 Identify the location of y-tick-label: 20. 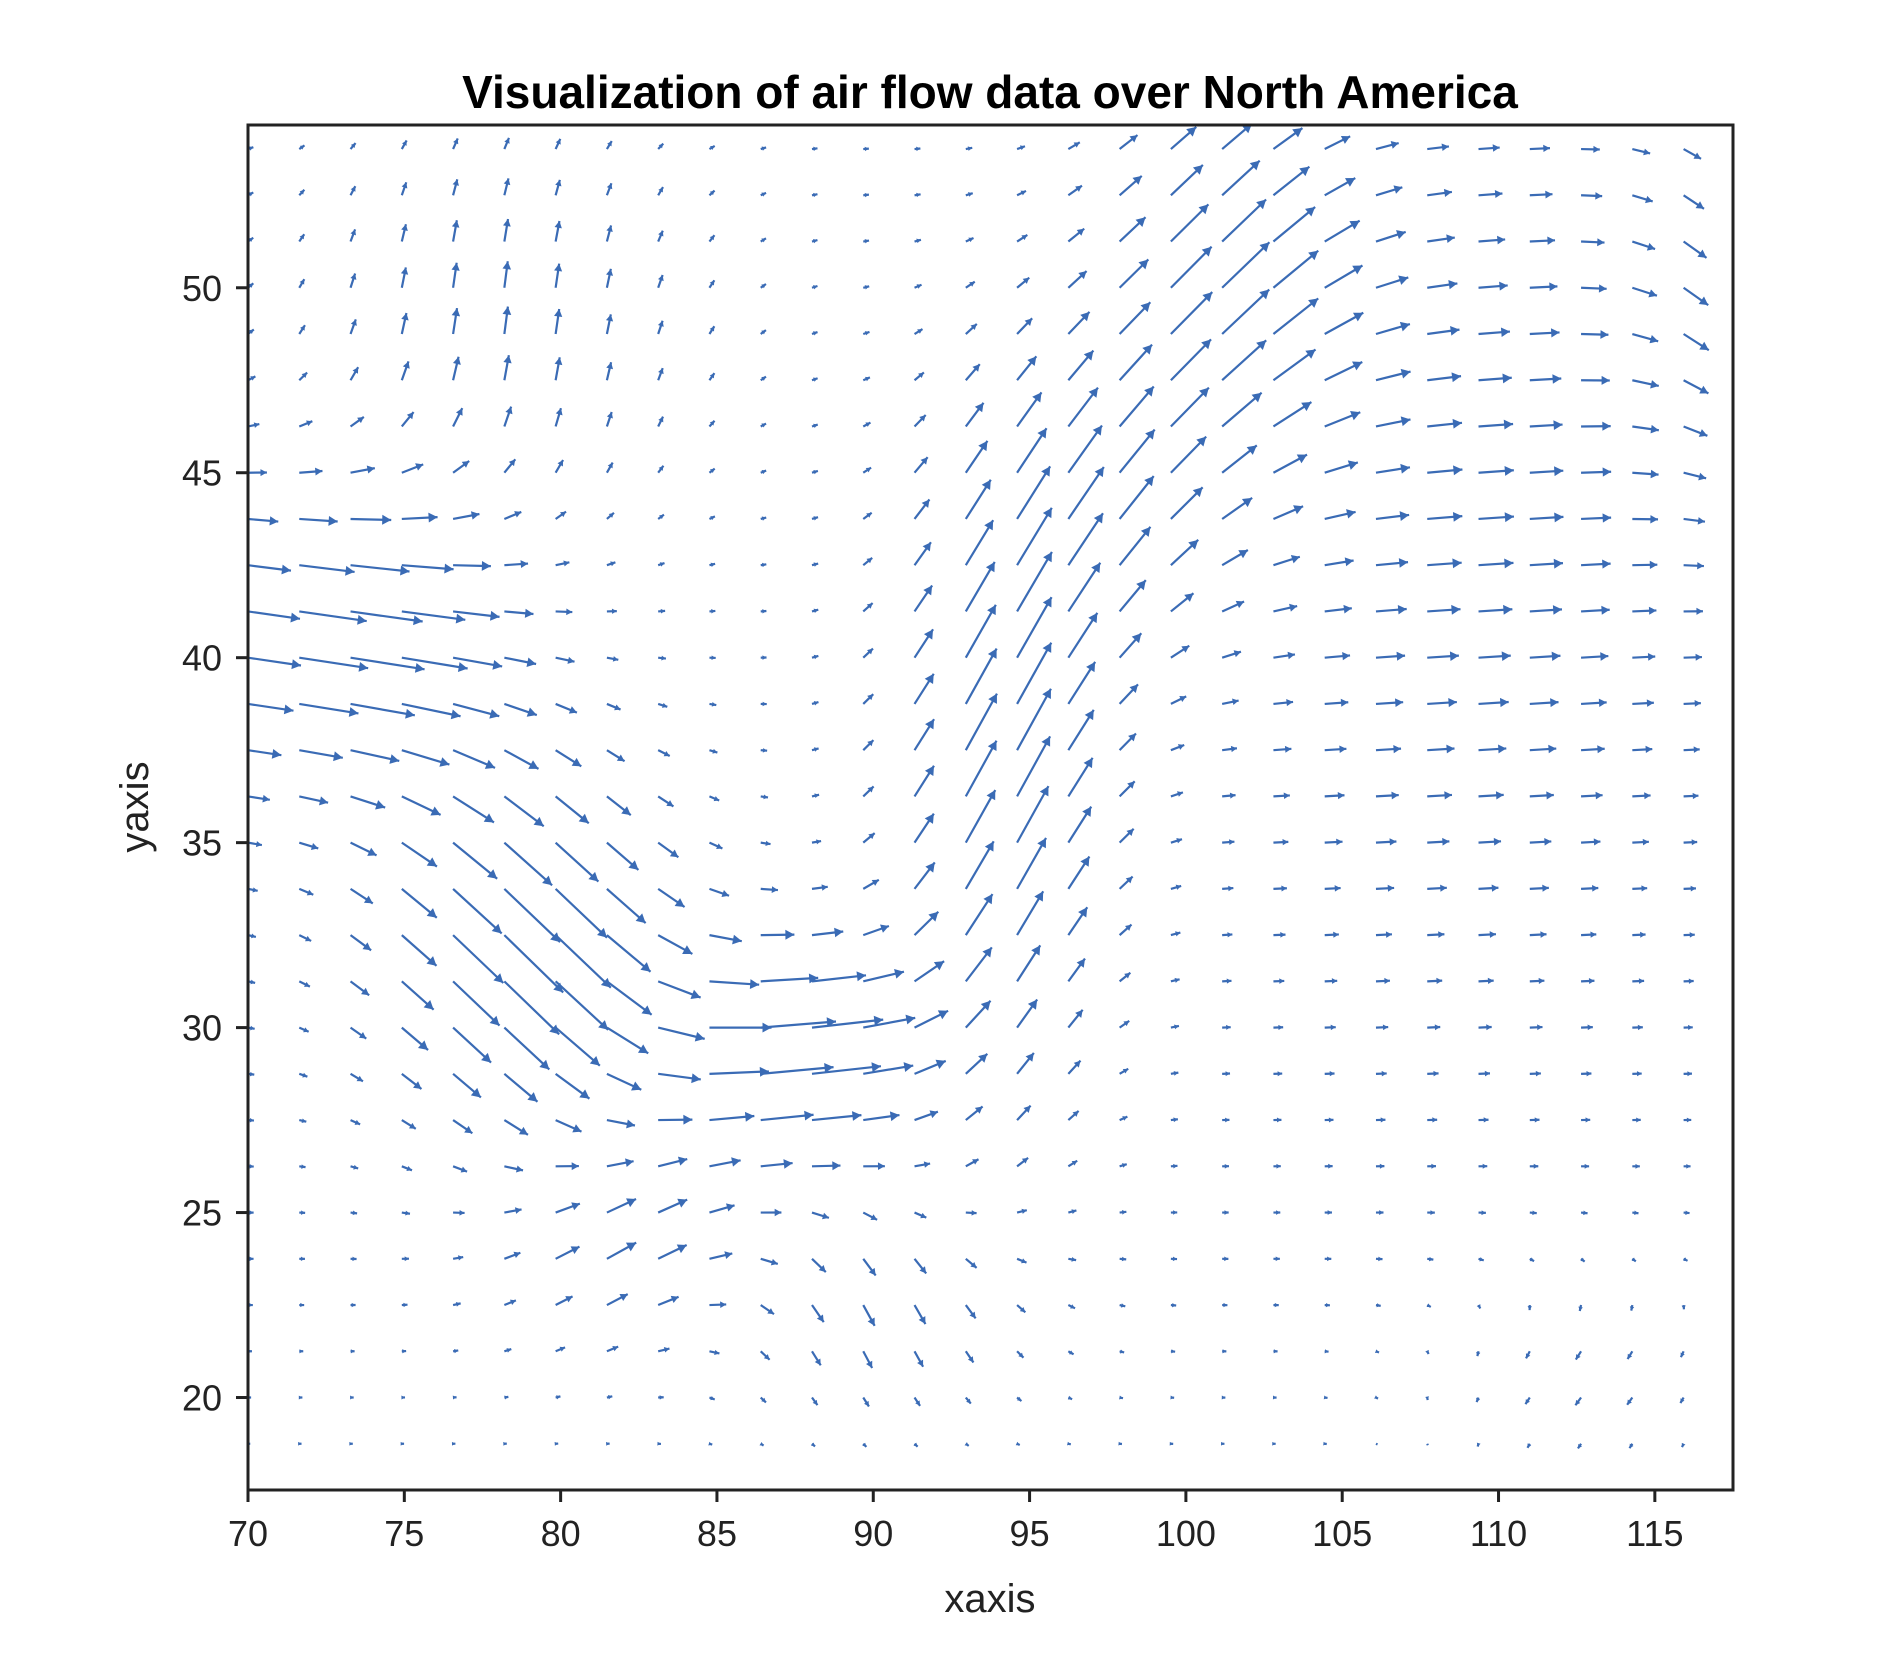
(202, 1398).